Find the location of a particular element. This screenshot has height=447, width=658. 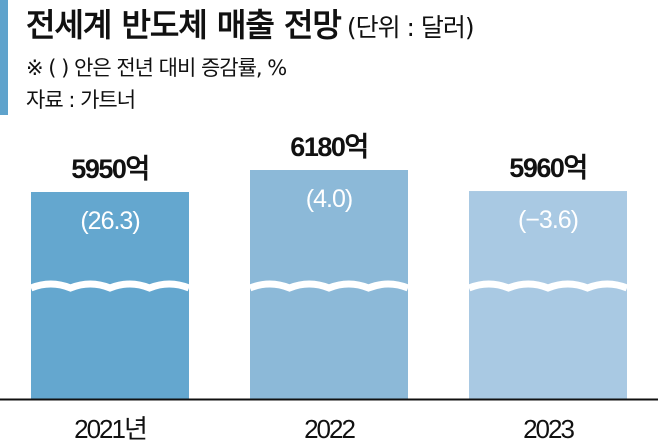

value-label: 5960억 is located at coordinates (547, 168).